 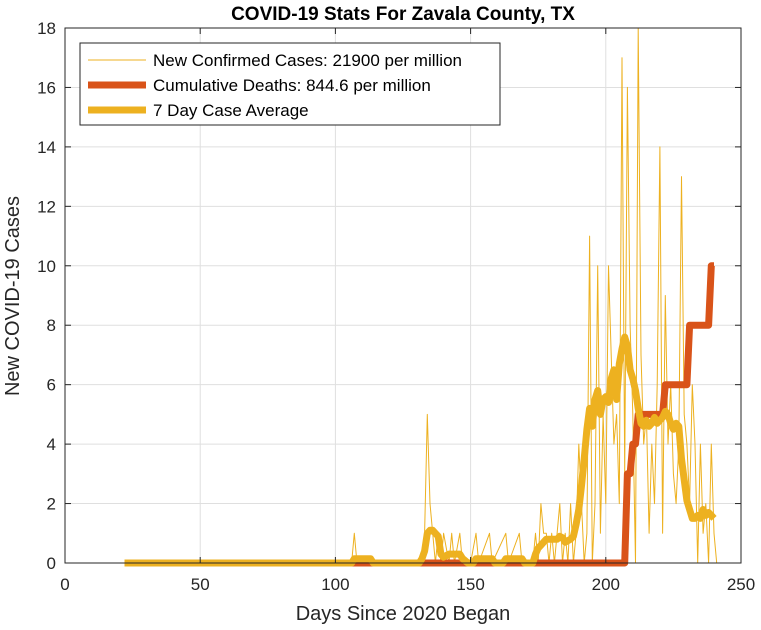 I want to click on y-tick-label: 0, so click(x=51, y=563).